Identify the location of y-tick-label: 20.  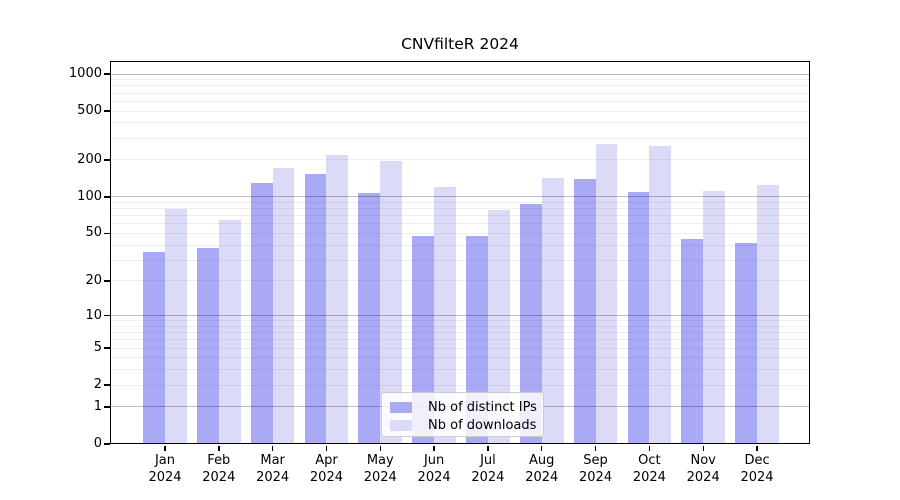
(93, 280).